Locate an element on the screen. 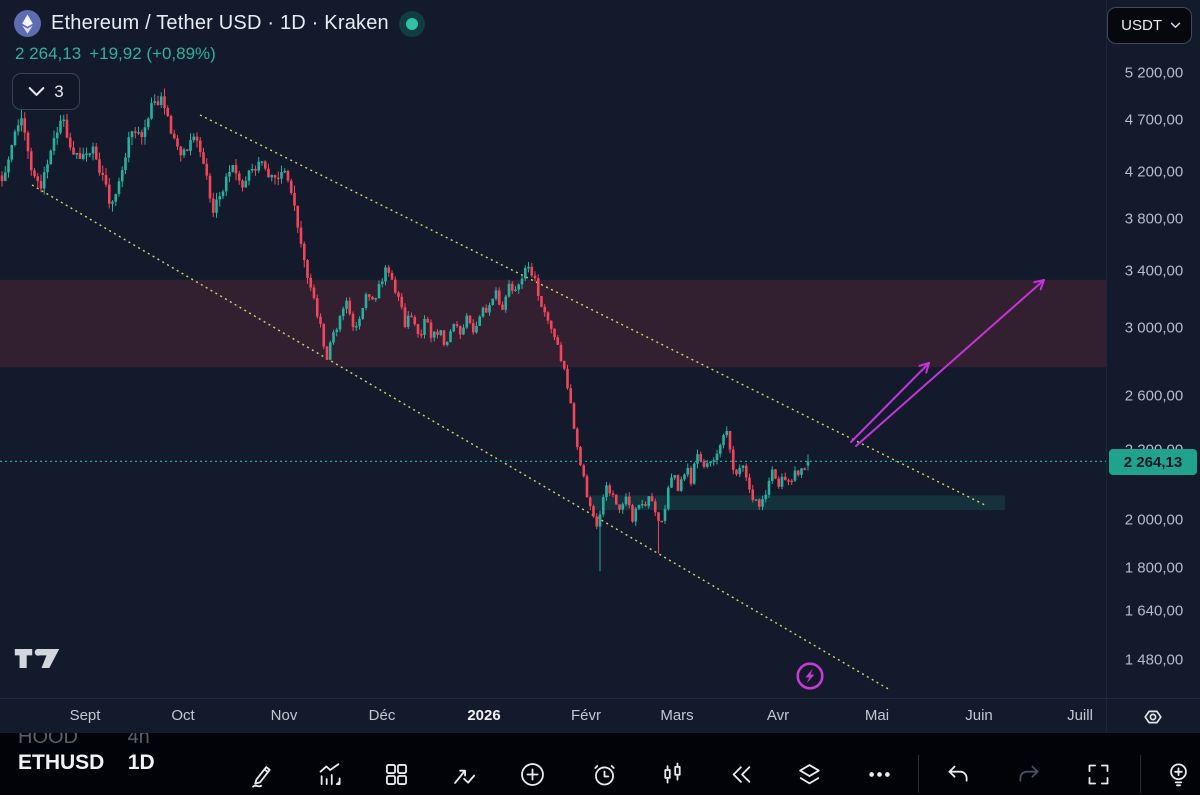 The width and height of the screenshot is (1200, 795). undo-button is located at coordinates (958, 774).